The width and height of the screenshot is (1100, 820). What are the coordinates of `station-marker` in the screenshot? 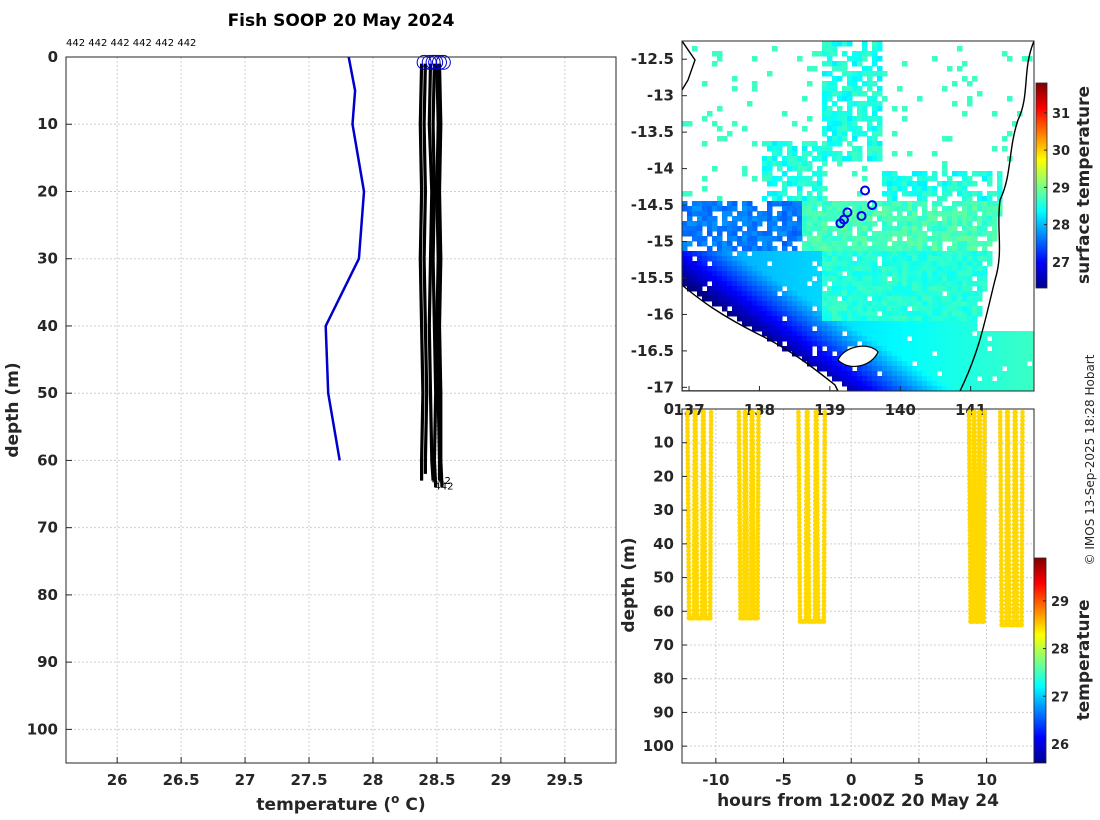 It's located at (865, 190).